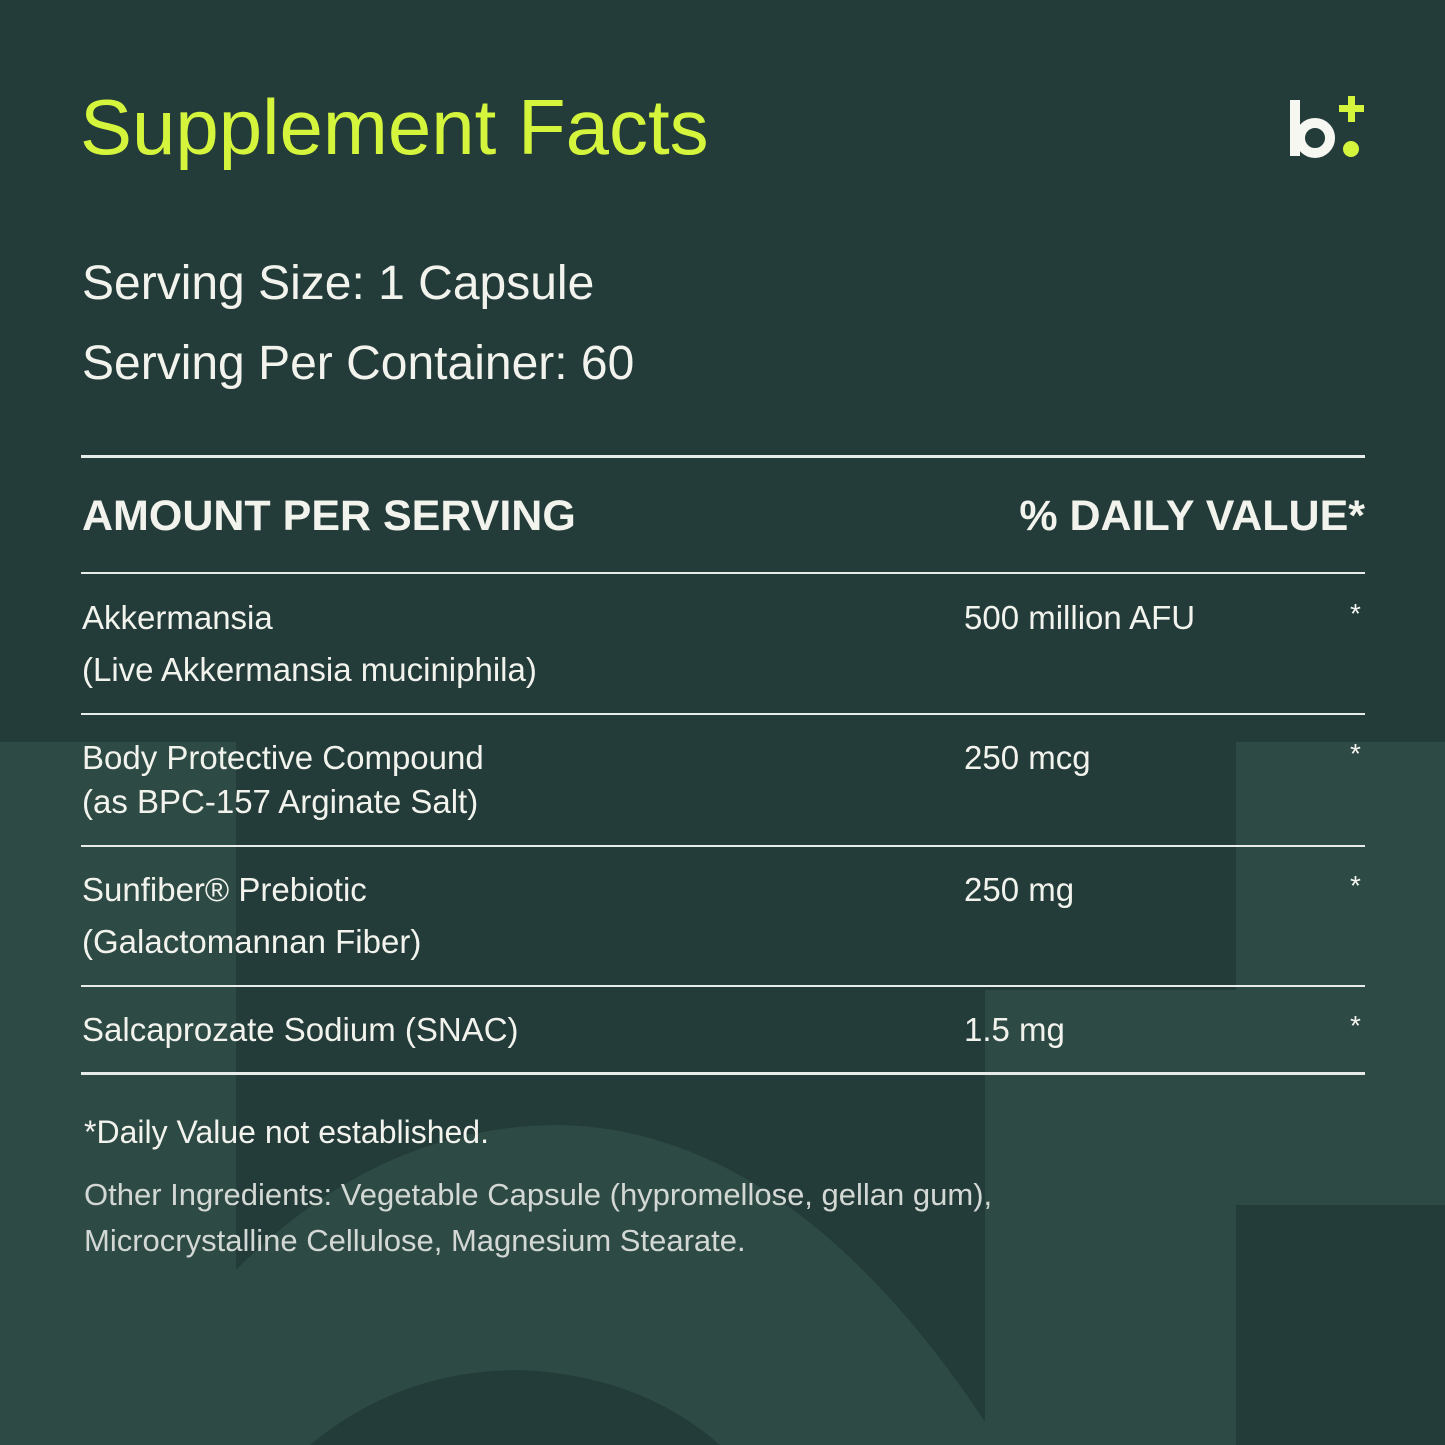 Image resolution: width=1445 pixels, height=1445 pixels. Describe the element at coordinates (1340, 973) in the screenshot. I see `watermark-right-band` at that location.